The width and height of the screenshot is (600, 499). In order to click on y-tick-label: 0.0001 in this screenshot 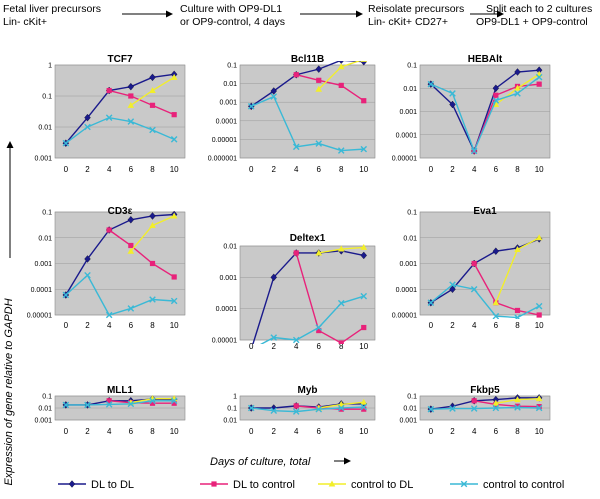, I will do `click(42, 290)`.